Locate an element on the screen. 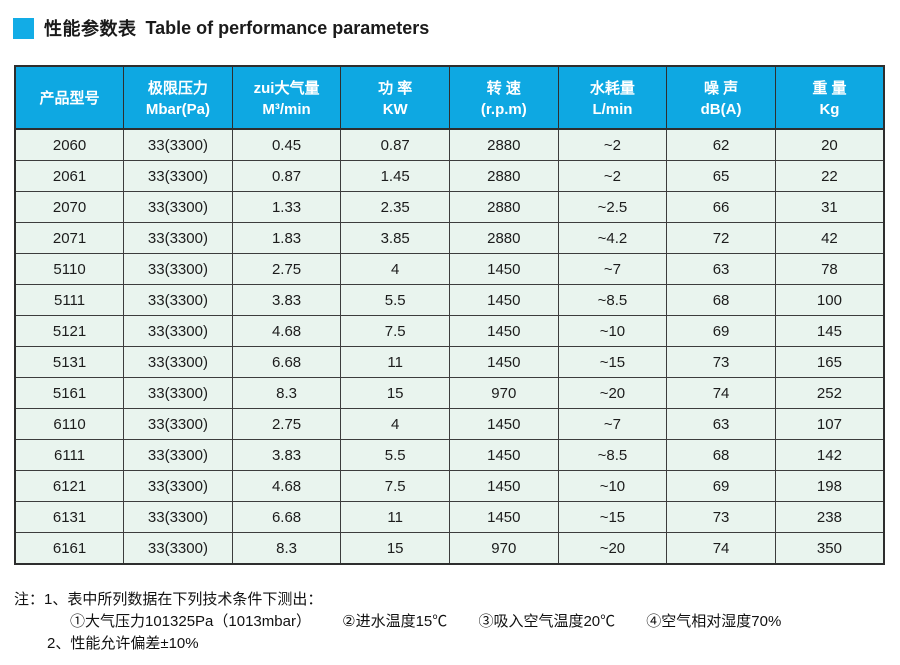  table-cell: 6.68 is located at coordinates (286, 362).